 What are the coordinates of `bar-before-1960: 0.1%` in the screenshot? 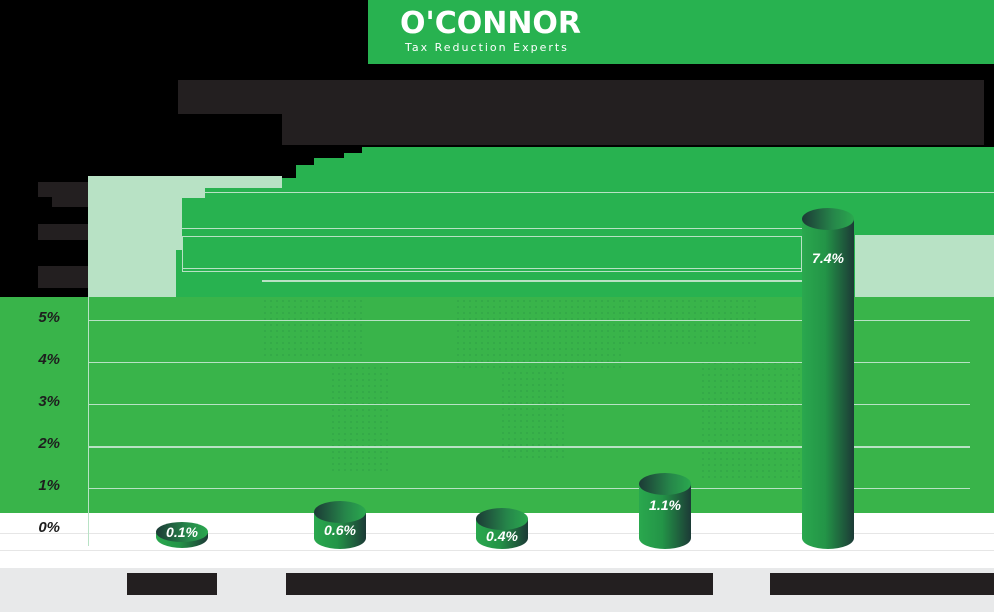 It's located at (182, 535).